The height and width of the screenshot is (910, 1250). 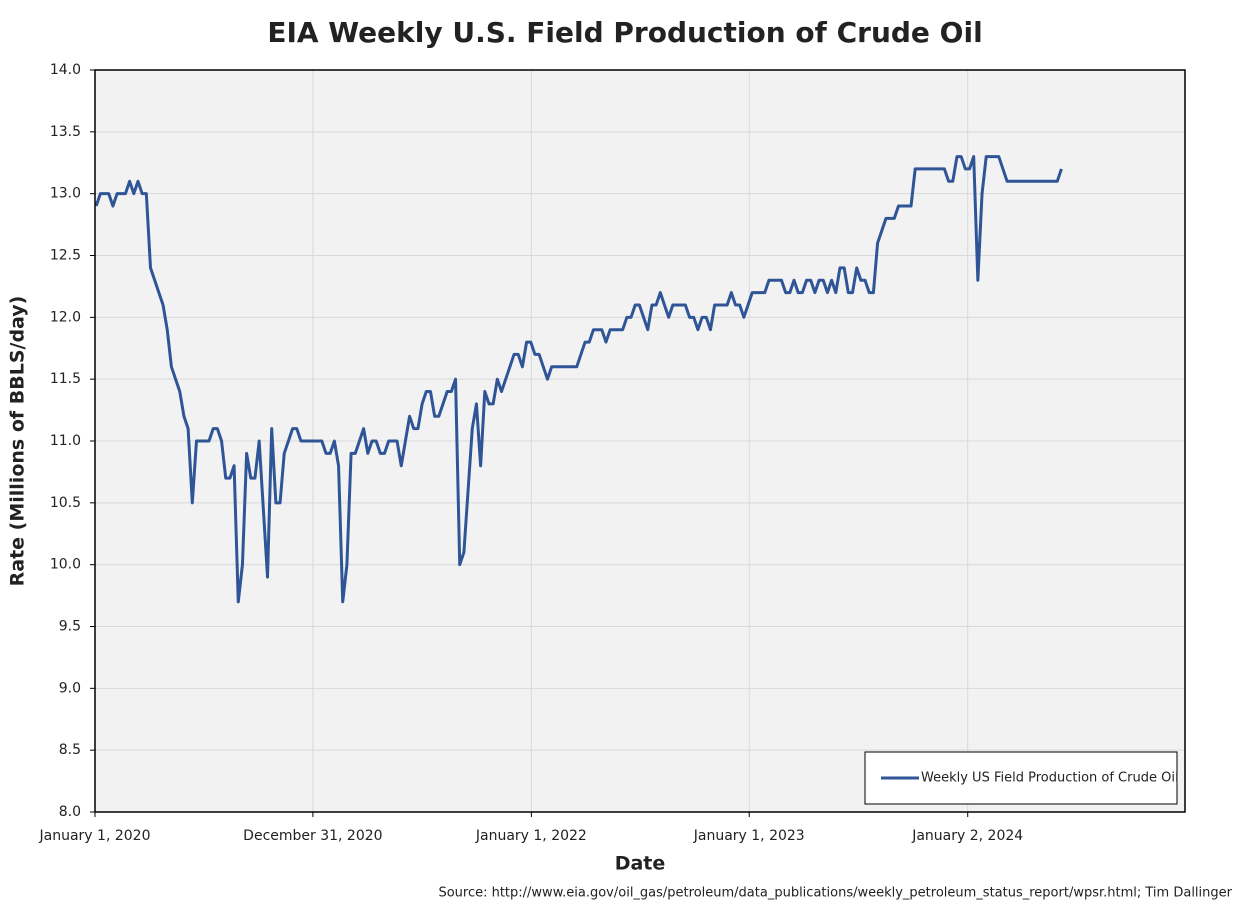 What do you see at coordinates (65, 194) in the screenshot?
I see `y-tick-label: 13.0` at bounding box center [65, 194].